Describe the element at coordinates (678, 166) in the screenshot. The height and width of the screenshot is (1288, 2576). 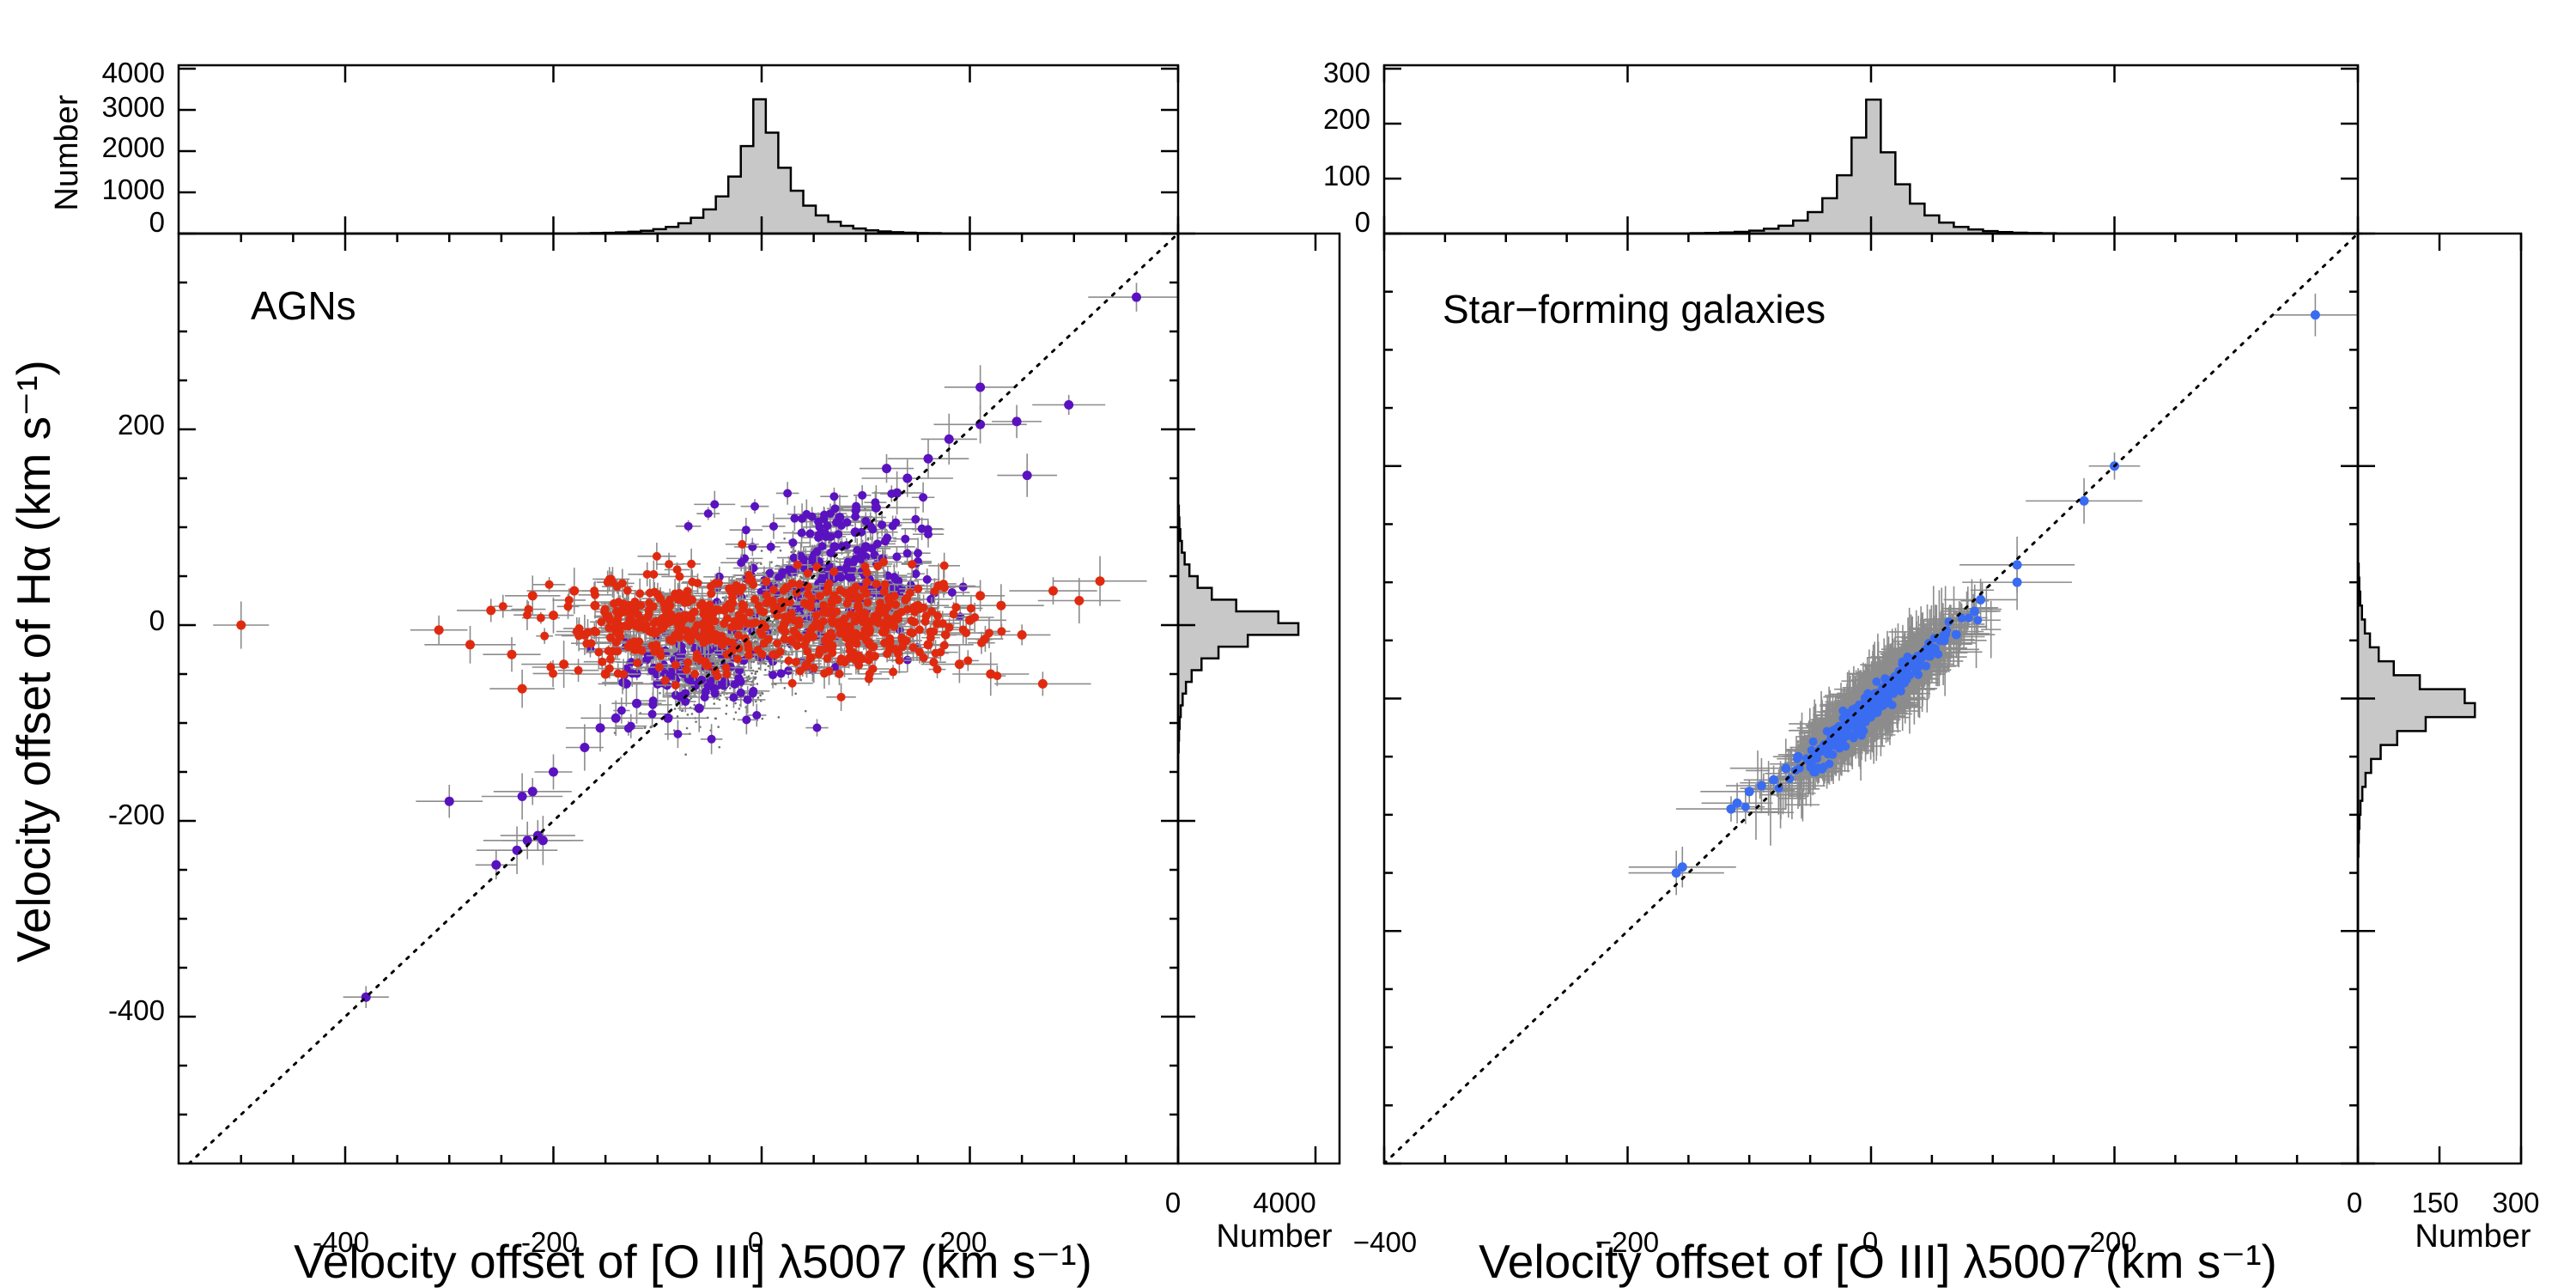
I see `agn-top-histogram-bg` at that location.